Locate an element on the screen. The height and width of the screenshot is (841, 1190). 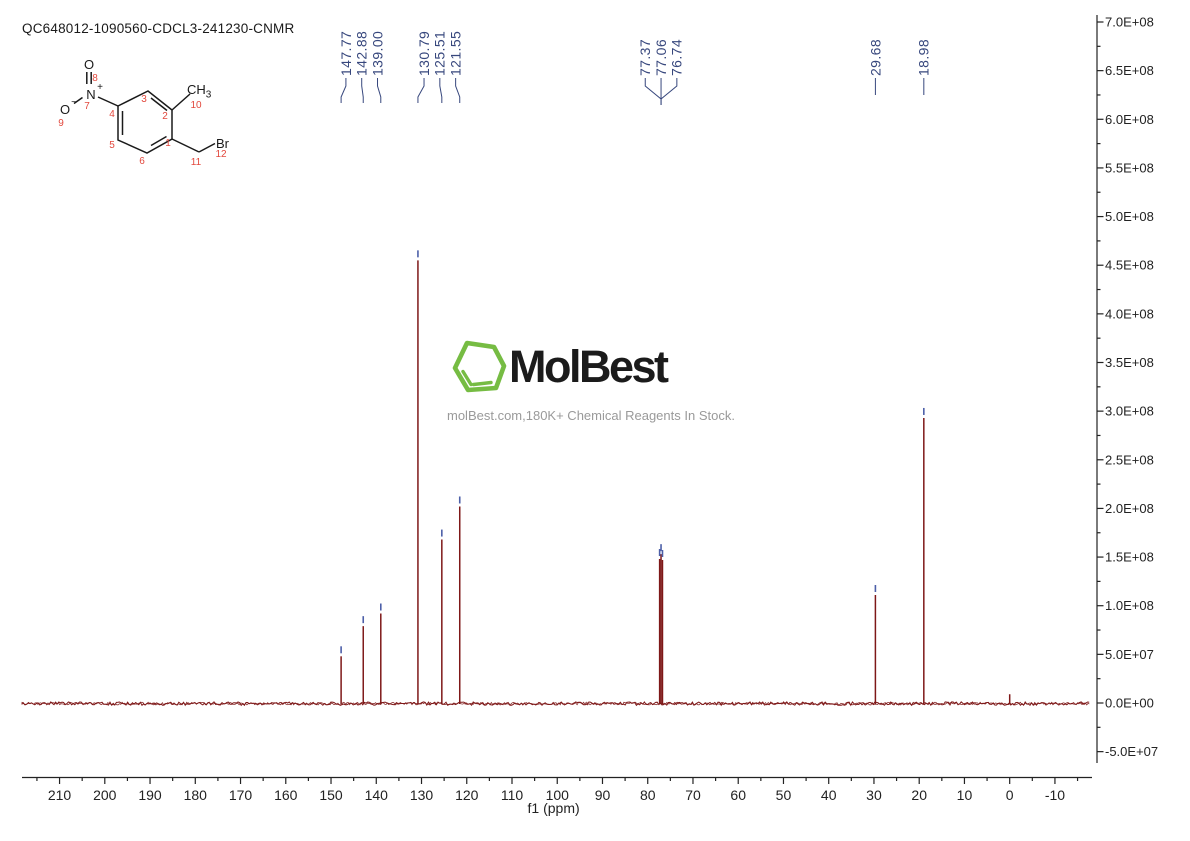
x-tick-label: 100 is located at coordinates (558, 795).